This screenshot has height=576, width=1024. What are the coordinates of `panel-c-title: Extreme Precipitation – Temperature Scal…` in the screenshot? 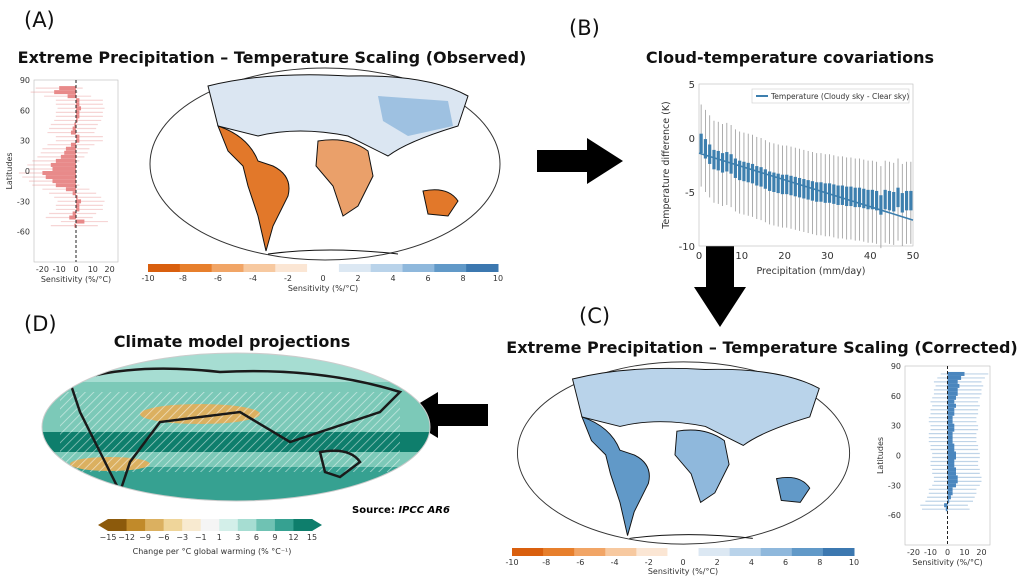 It's located at (762, 347).